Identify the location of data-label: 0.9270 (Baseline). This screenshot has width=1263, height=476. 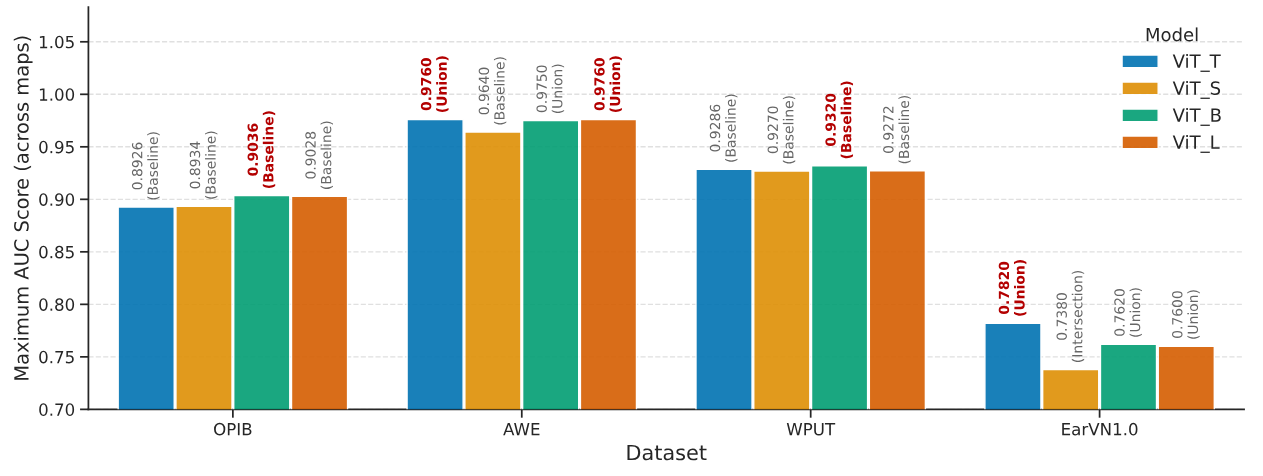
(781, 130).